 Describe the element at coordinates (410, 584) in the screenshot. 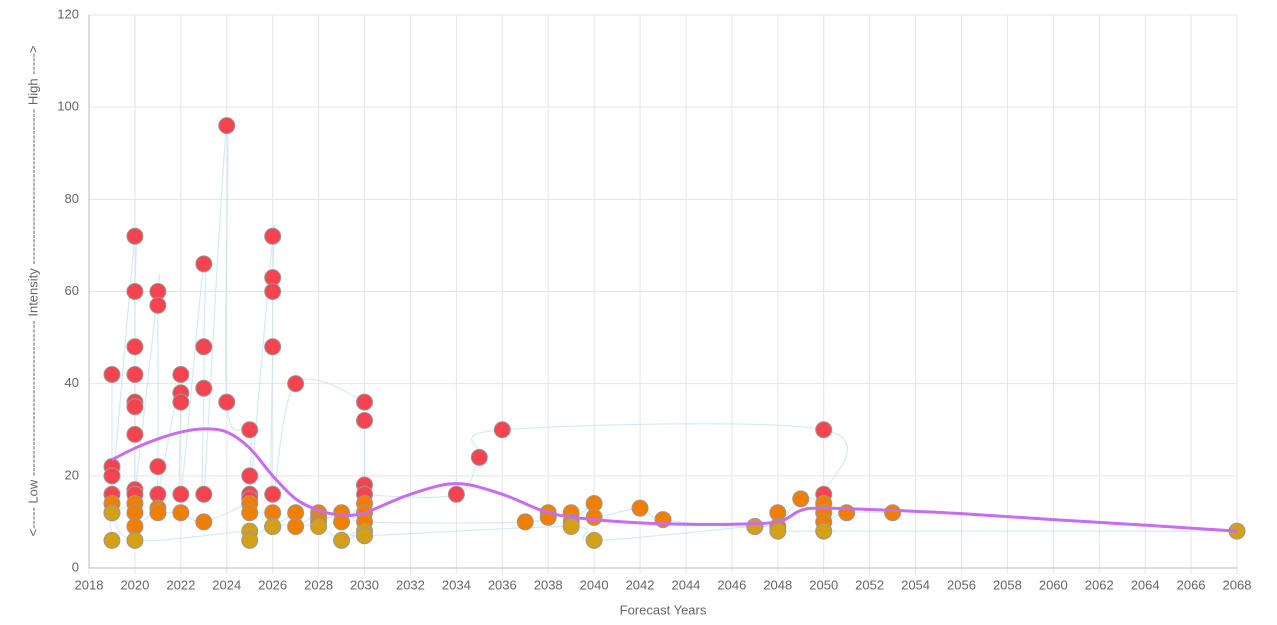

I see `x-tick-label: 2032` at that location.